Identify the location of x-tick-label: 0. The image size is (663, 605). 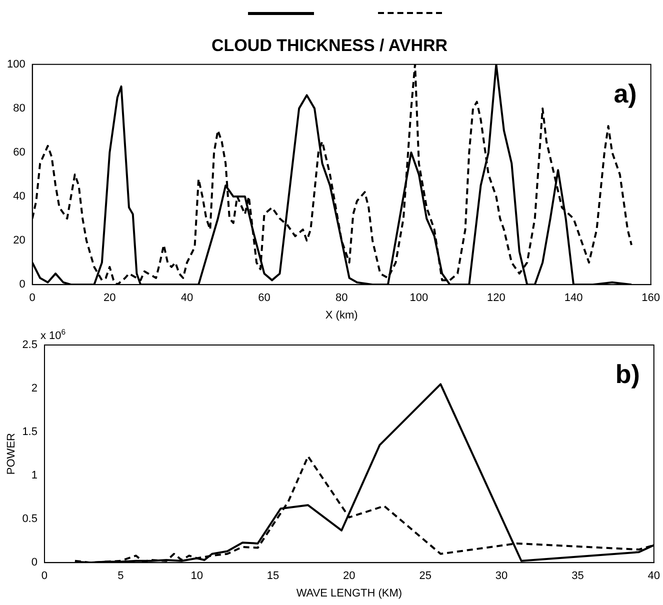
(44, 576).